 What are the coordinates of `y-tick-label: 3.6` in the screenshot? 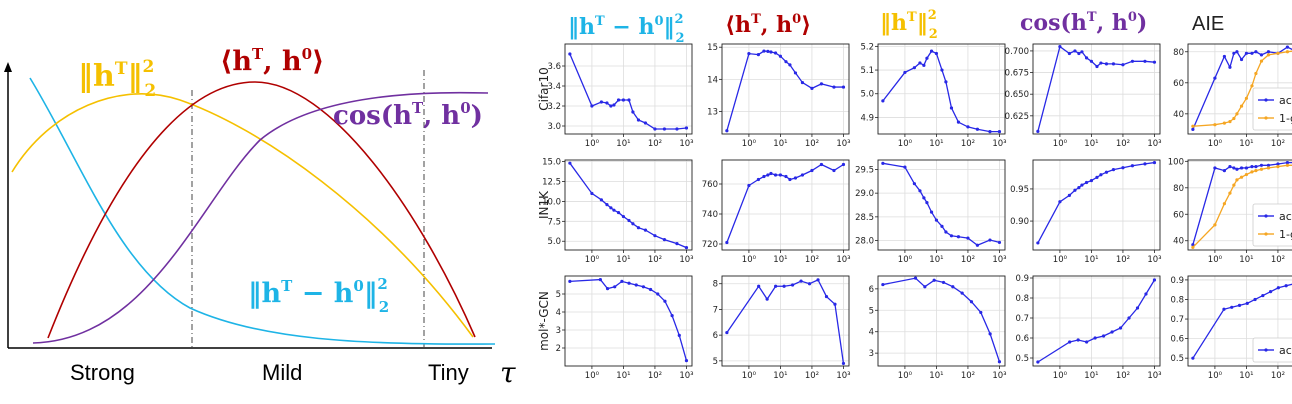 It's located at (554, 67).